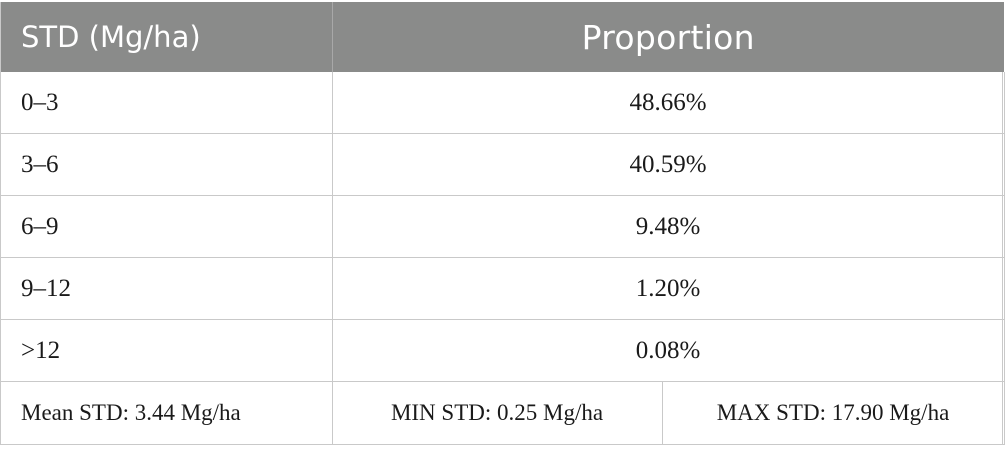 This screenshot has width=1005, height=460. I want to click on row-proportion-cell: 40.59%, so click(668, 164).